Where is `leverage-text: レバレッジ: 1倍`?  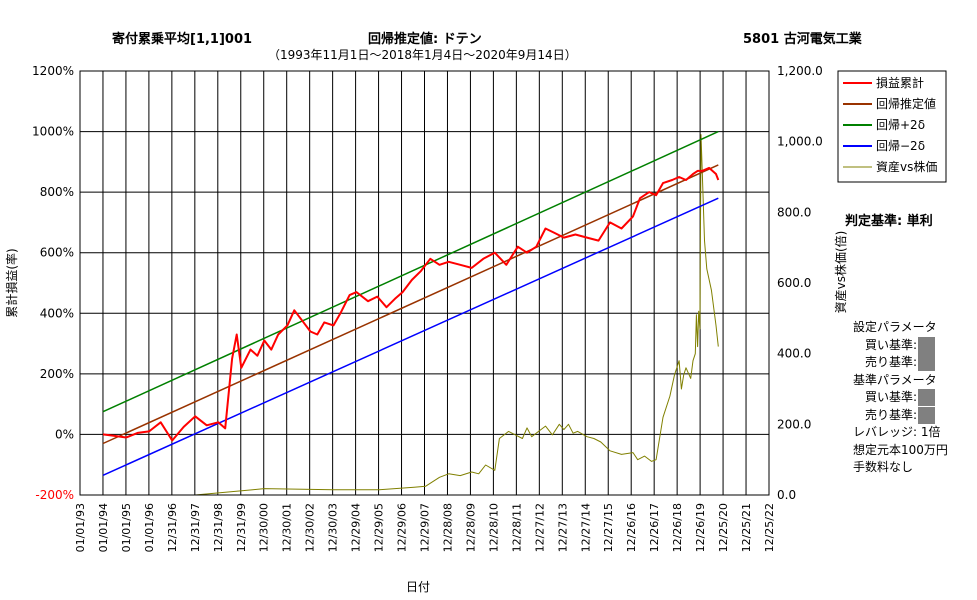 leverage-text: レバレッジ: 1倍 is located at coordinates (897, 432).